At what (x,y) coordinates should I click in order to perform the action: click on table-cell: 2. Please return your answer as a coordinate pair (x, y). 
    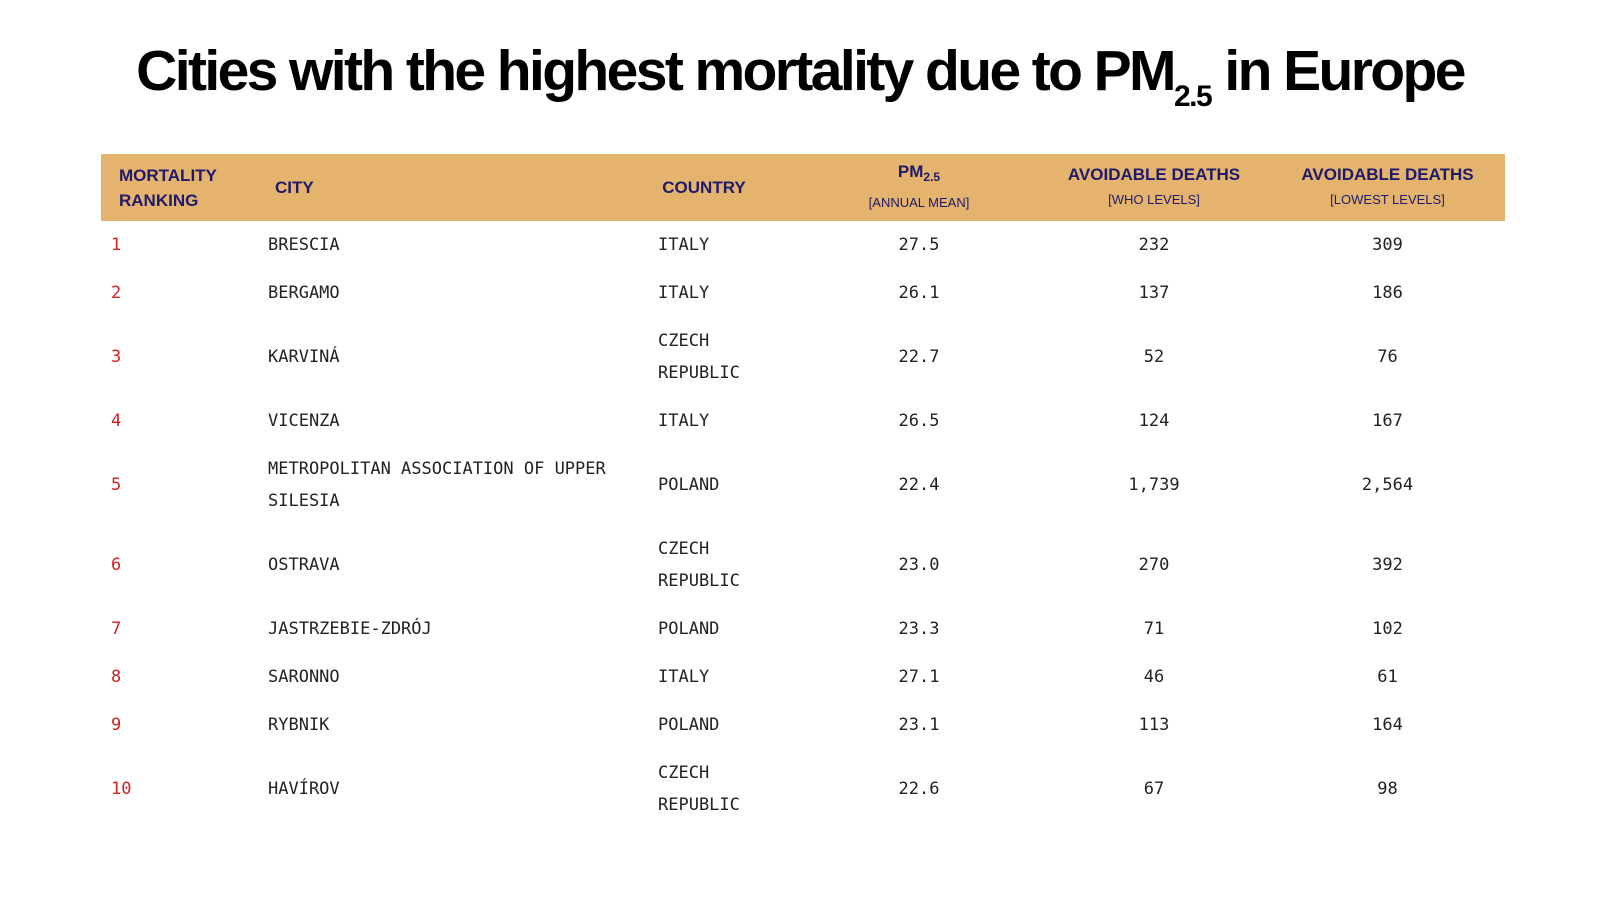
    Looking at the image, I should click on (116, 293).